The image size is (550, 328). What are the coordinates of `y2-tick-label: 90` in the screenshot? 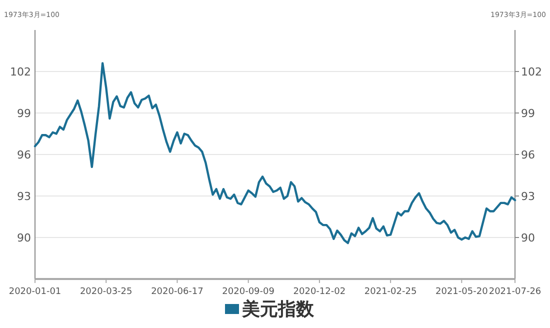 It's located at (528, 238).